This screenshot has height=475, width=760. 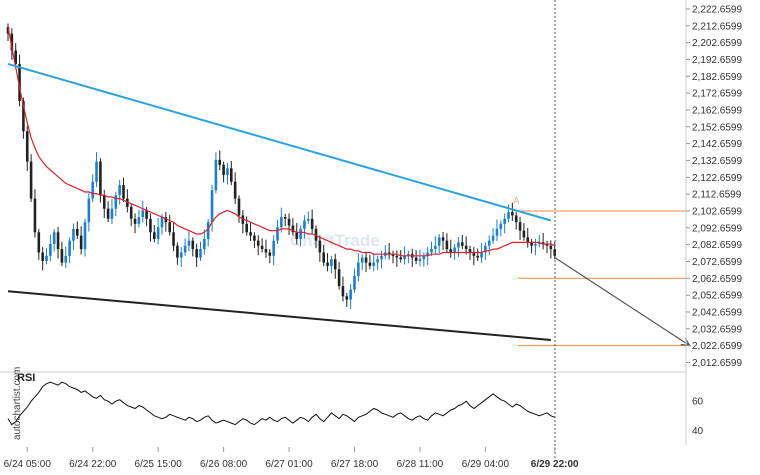 I want to click on y-tick-label: 2,032.6599, so click(x=717, y=329).